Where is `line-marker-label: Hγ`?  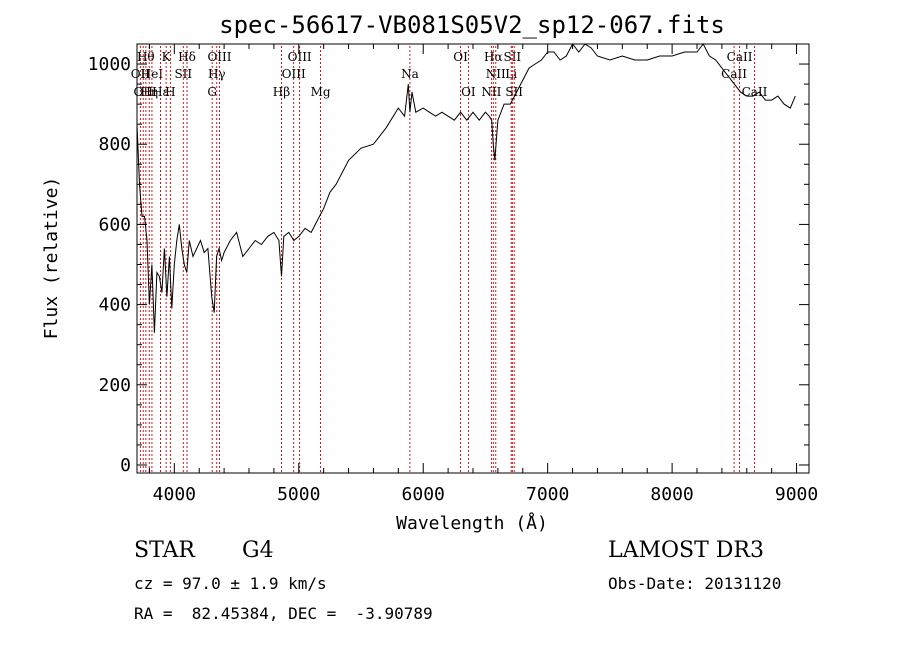 line-marker-label: Hγ is located at coordinates (217, 74).